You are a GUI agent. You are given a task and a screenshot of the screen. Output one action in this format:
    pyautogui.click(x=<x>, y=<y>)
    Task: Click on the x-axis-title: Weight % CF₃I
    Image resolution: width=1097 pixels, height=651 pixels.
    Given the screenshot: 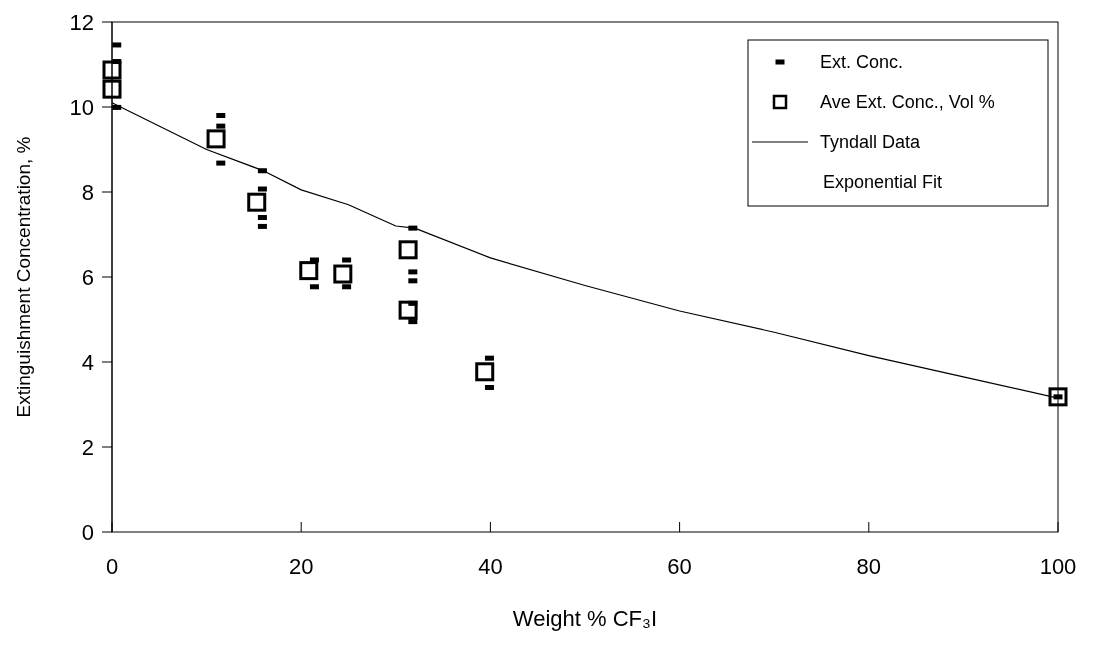 What is the action you would take?
    pyautogui.click(x=585, y=618)
    